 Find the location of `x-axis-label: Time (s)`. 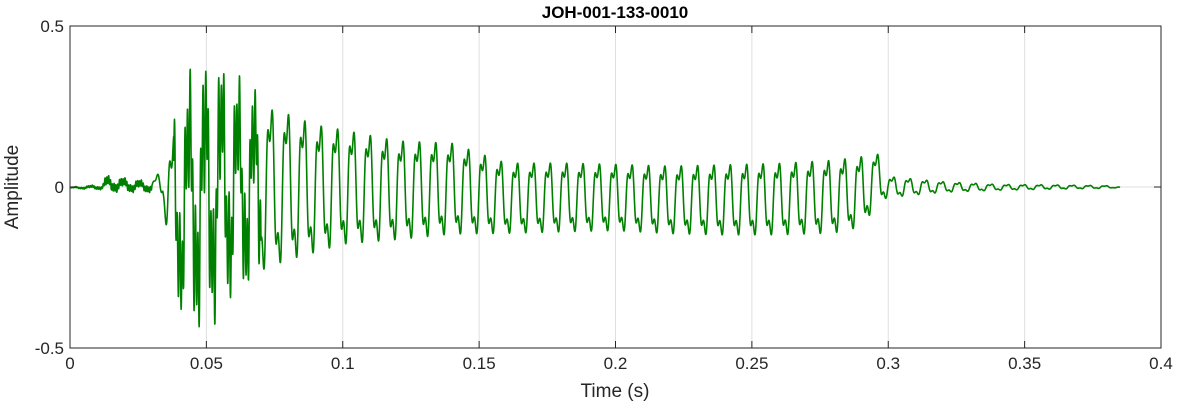

x-axis-label: Time (s) is located at coordinates (615, 391).